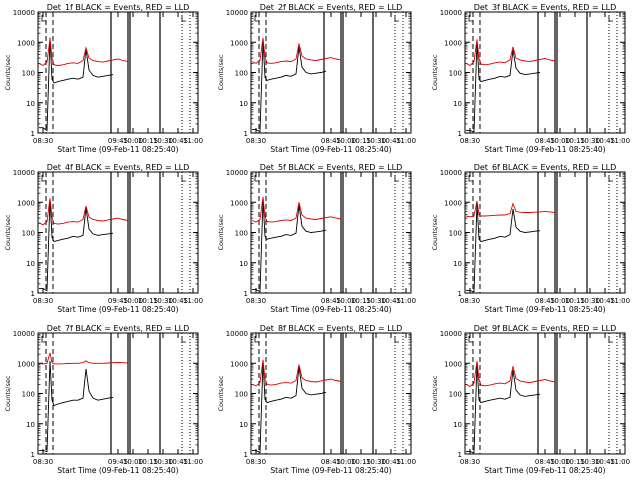  Describe the element at coordinates (331, 328) in the screenshot. I see `panel-title: Det_8f BLACK = Events, RED = LLD` at that location.